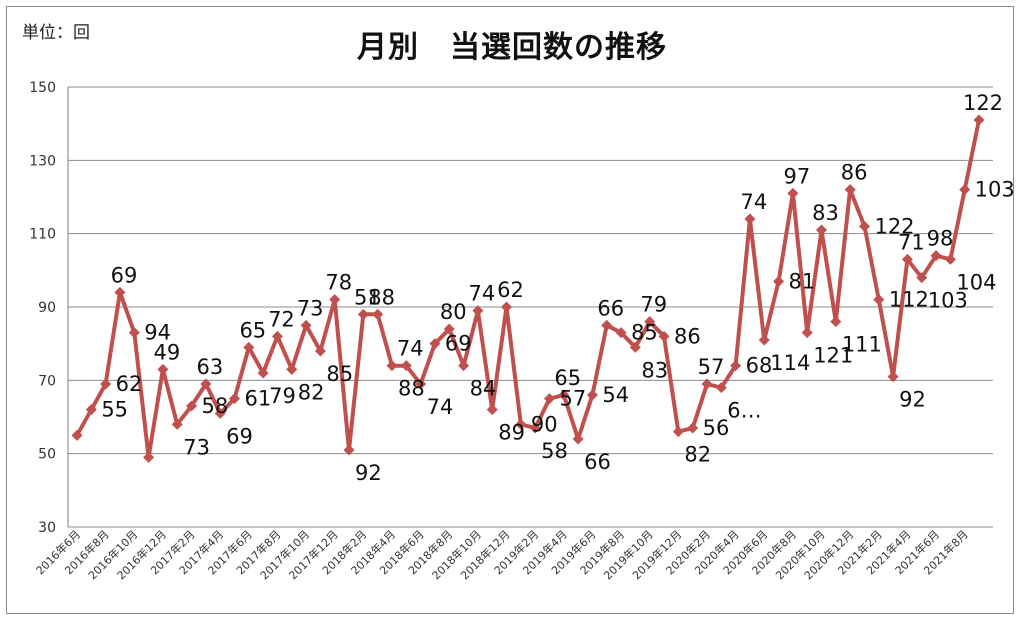 Image resolution: width=1024 pixels, height=625 pixels. What do you see at coordinates (209, 367) in the screenshot?
I see `data-label: 63` at bounding box center [209, 367].